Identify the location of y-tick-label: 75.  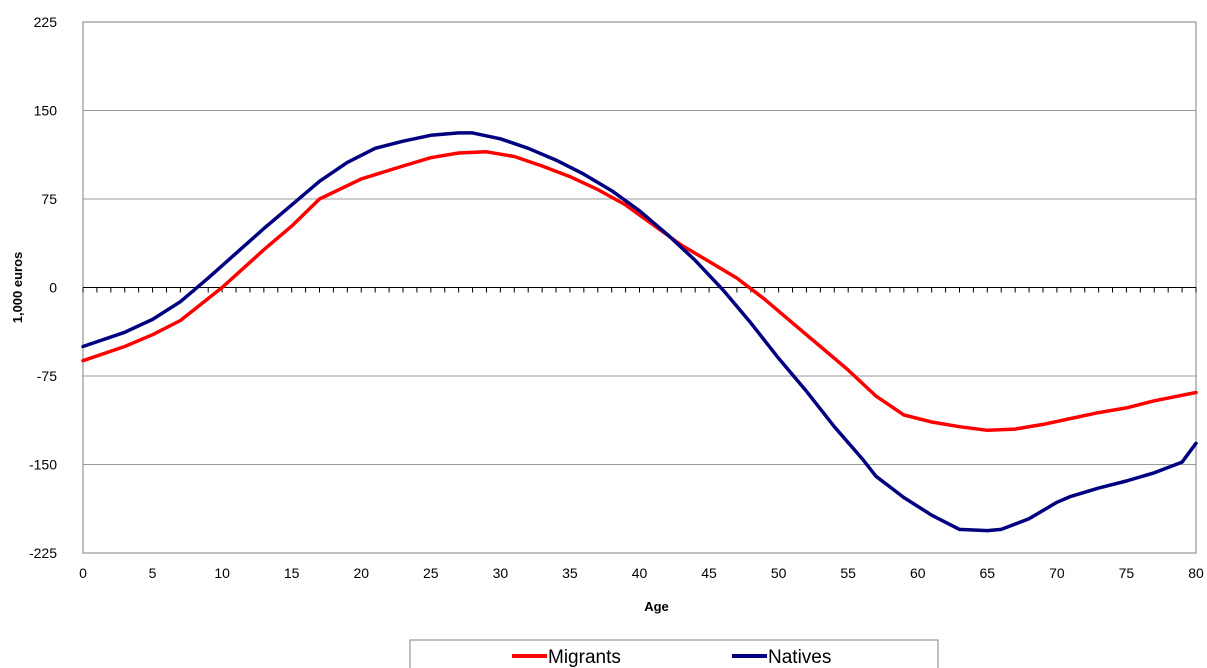
(49, 199).